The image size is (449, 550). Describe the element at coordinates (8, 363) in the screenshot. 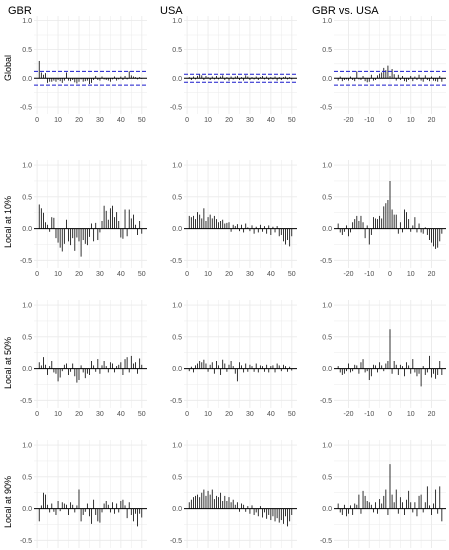

I see `row-label-local-50: Local at 50%` at that location.